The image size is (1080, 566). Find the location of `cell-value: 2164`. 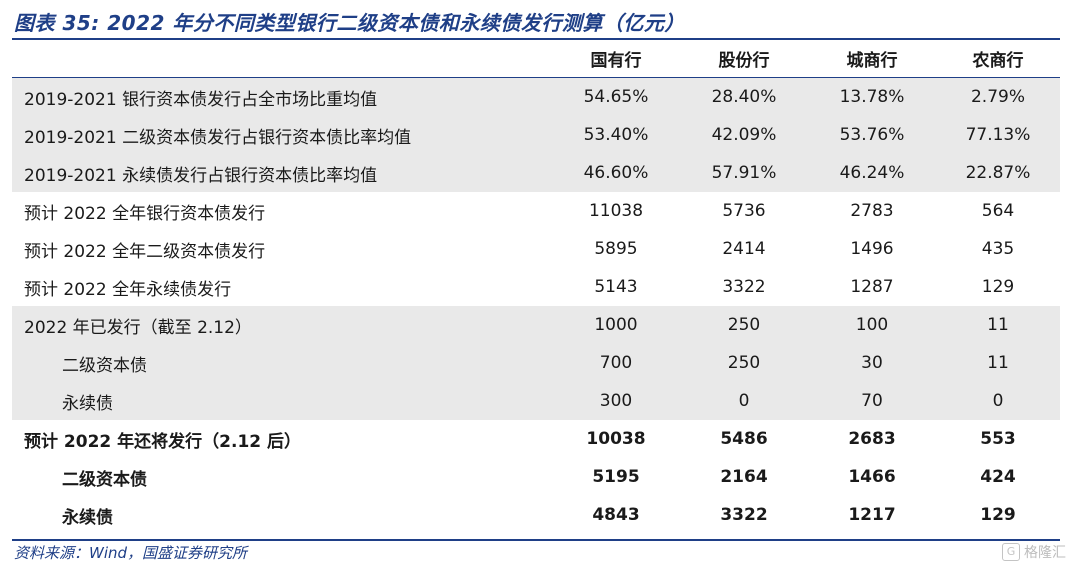

cell-value: 2164 is located at coordinates (744, 477).